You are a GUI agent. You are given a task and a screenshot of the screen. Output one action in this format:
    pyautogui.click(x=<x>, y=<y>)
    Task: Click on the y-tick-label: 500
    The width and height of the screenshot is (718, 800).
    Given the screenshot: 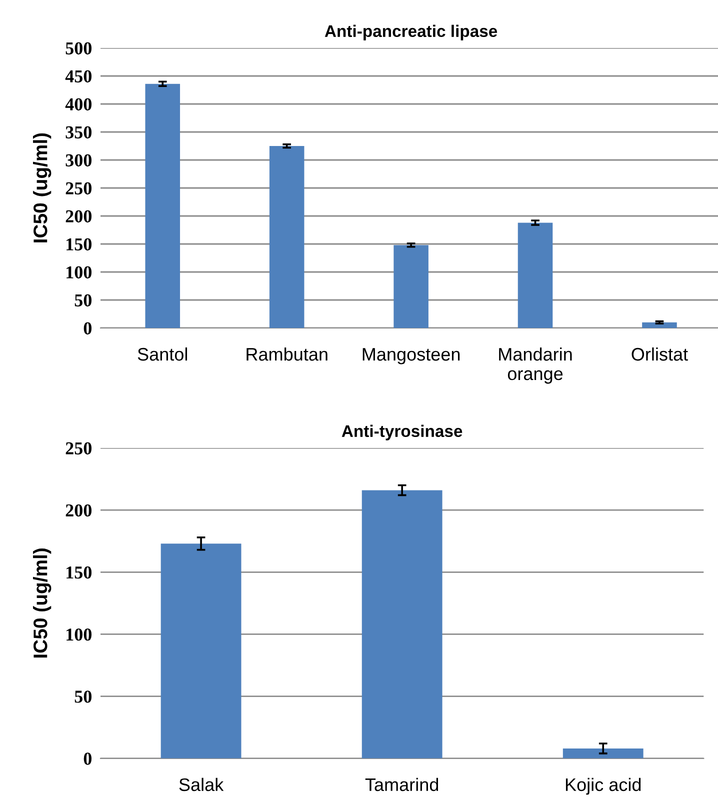 What is the action you would take?
    pyautogui.click(x=79, y=48)
    